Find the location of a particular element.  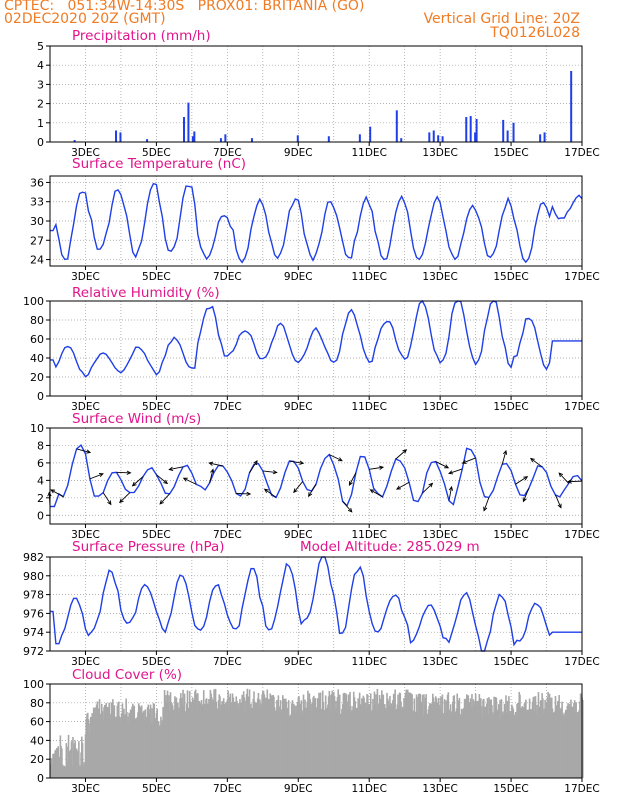

panel-rh is located at coordinates (314, 349).